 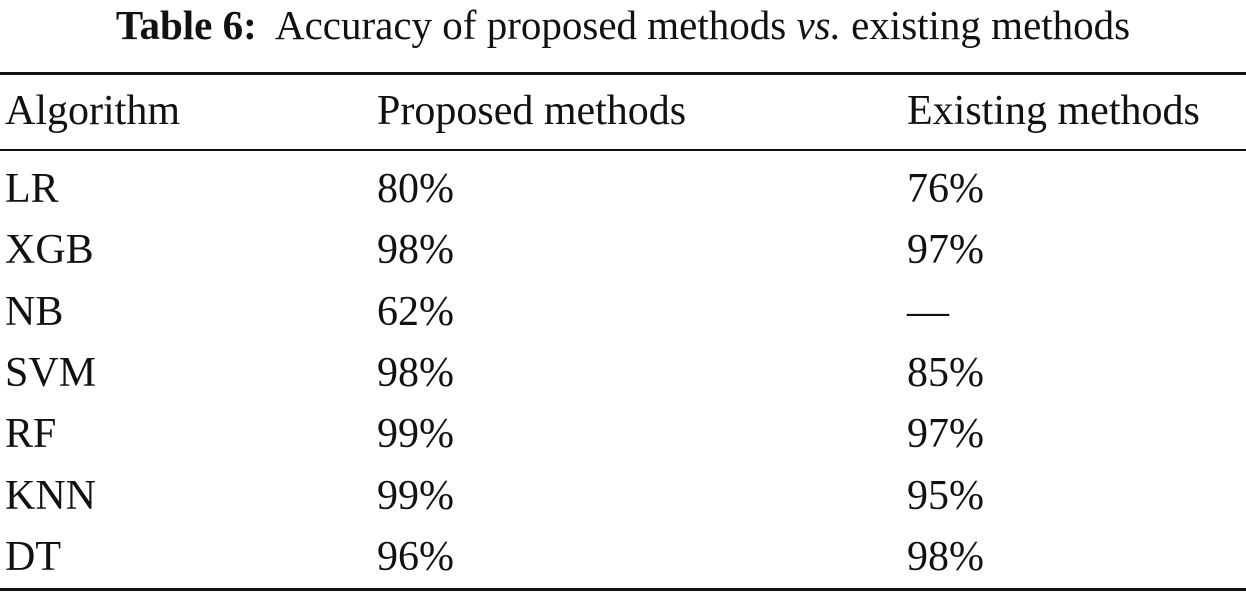 I want to click on header-rule, so click(x=623, y=150).